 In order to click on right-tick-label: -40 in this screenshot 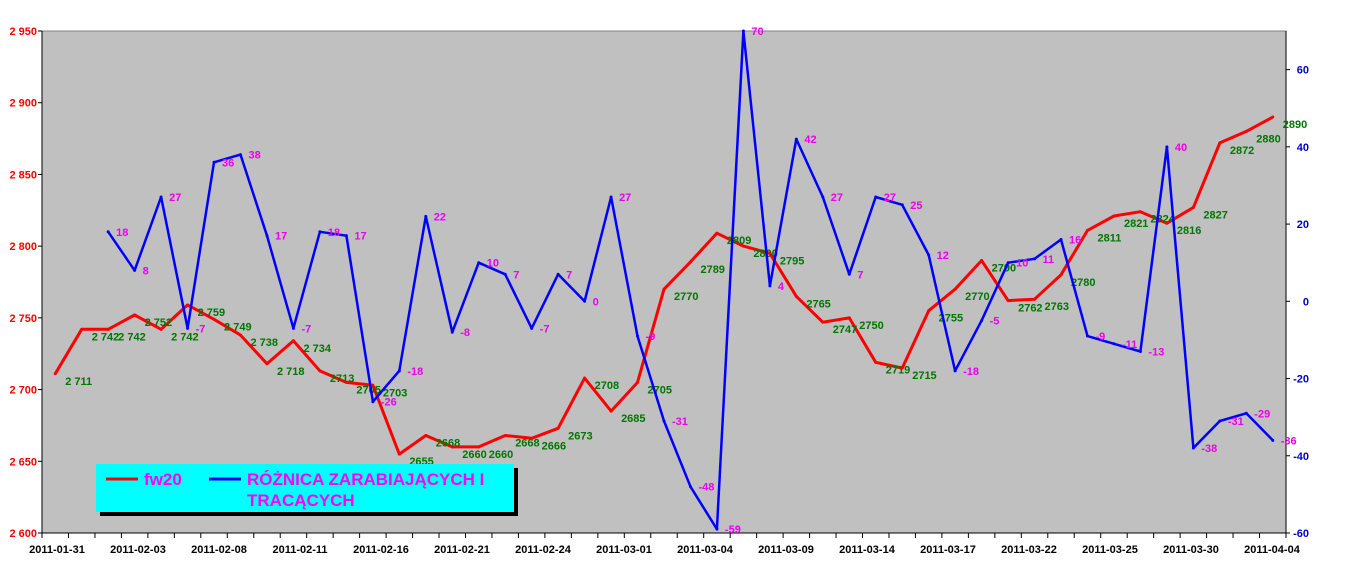, I will do `click(1301, 457)`.